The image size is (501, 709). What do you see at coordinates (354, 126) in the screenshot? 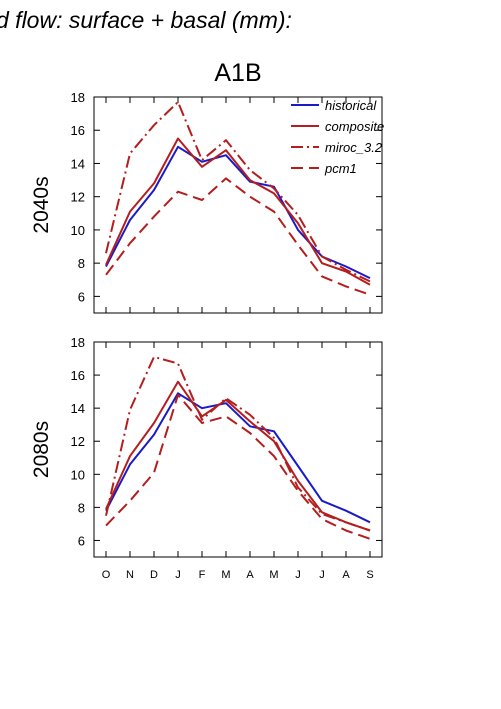
I see `legend-label: composite` at bounding box center [354, 126].